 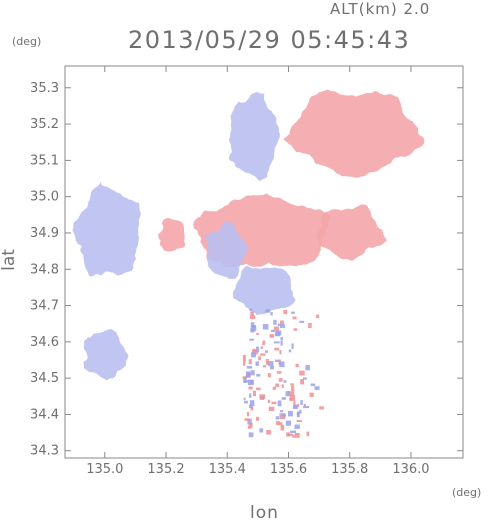 What do you see at coordinates (165, 469) in the screenshot?
I see `x-tick-label: 135.2` at bounding box center [165, 469].